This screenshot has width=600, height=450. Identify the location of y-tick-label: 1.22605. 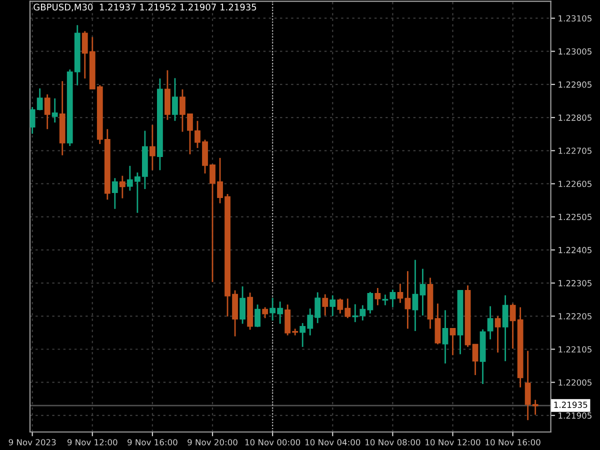
(575, 184).